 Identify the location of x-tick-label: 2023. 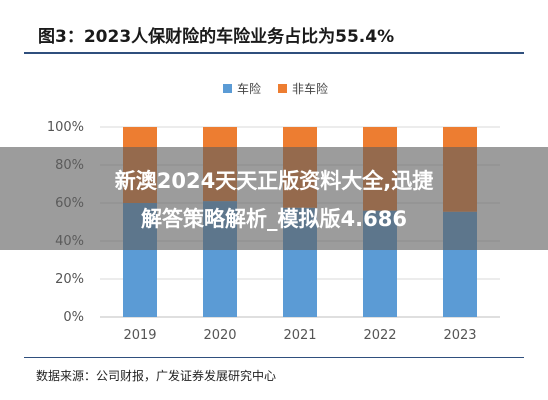
(459, 335).